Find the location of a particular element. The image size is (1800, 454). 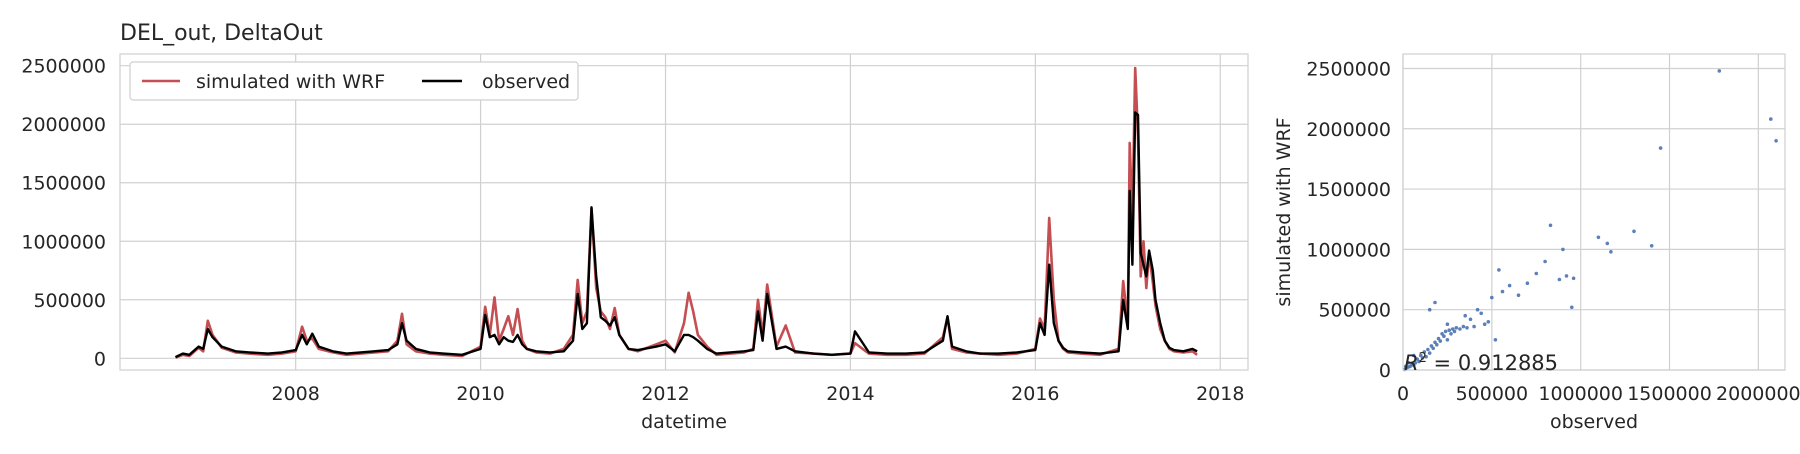

scatter-x-tick-label: 1000000 is located at coordinates (1580, 394).